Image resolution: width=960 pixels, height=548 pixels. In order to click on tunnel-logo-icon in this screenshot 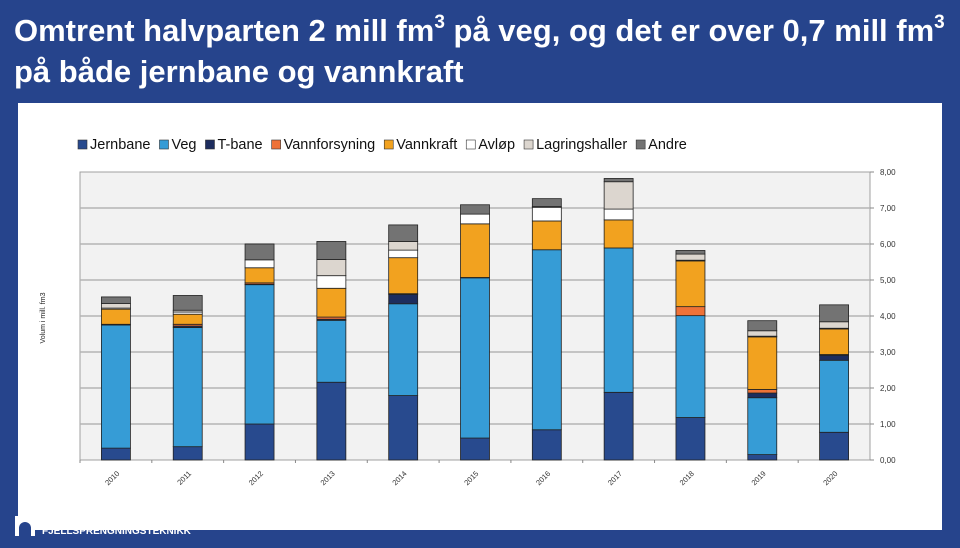, I will do `click(25, 526)`.